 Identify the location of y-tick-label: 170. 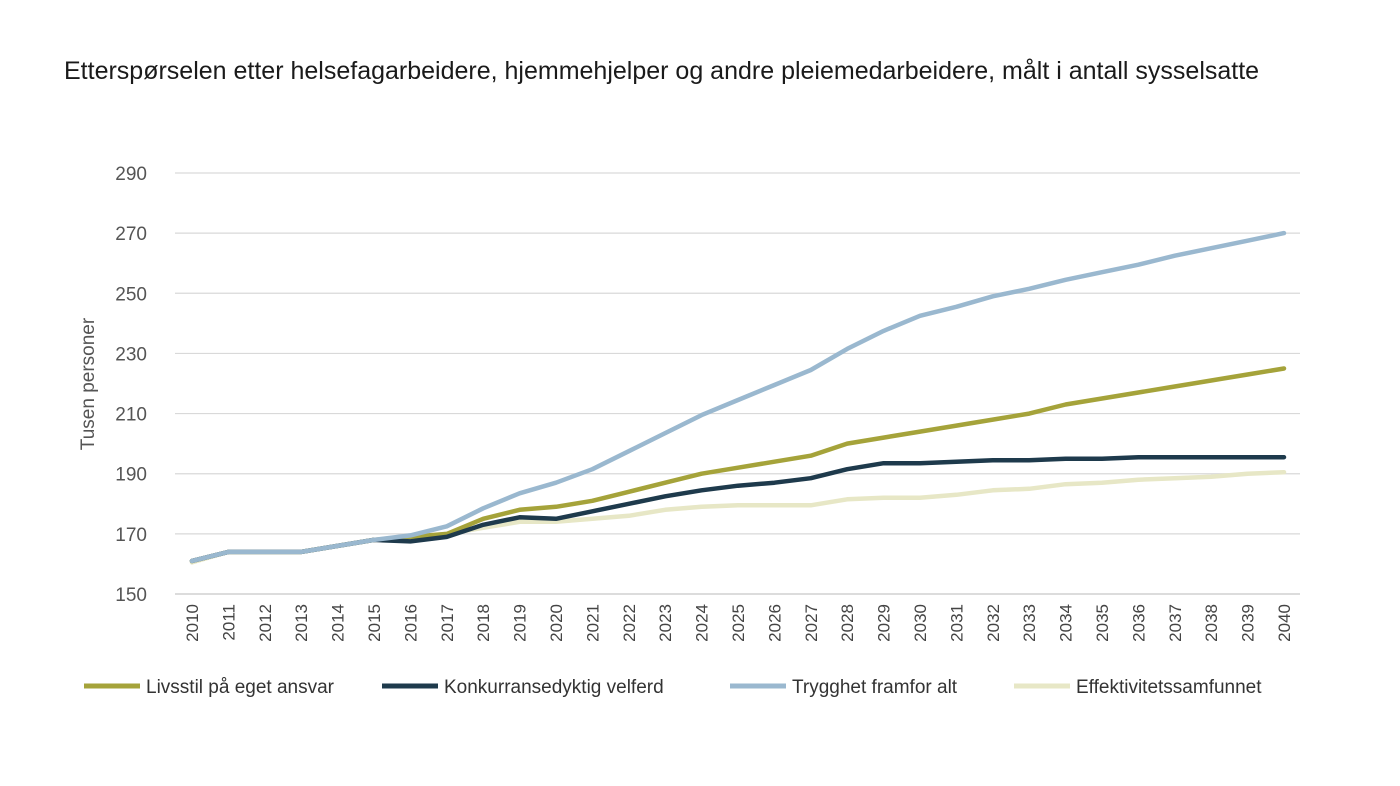
(131, 535).